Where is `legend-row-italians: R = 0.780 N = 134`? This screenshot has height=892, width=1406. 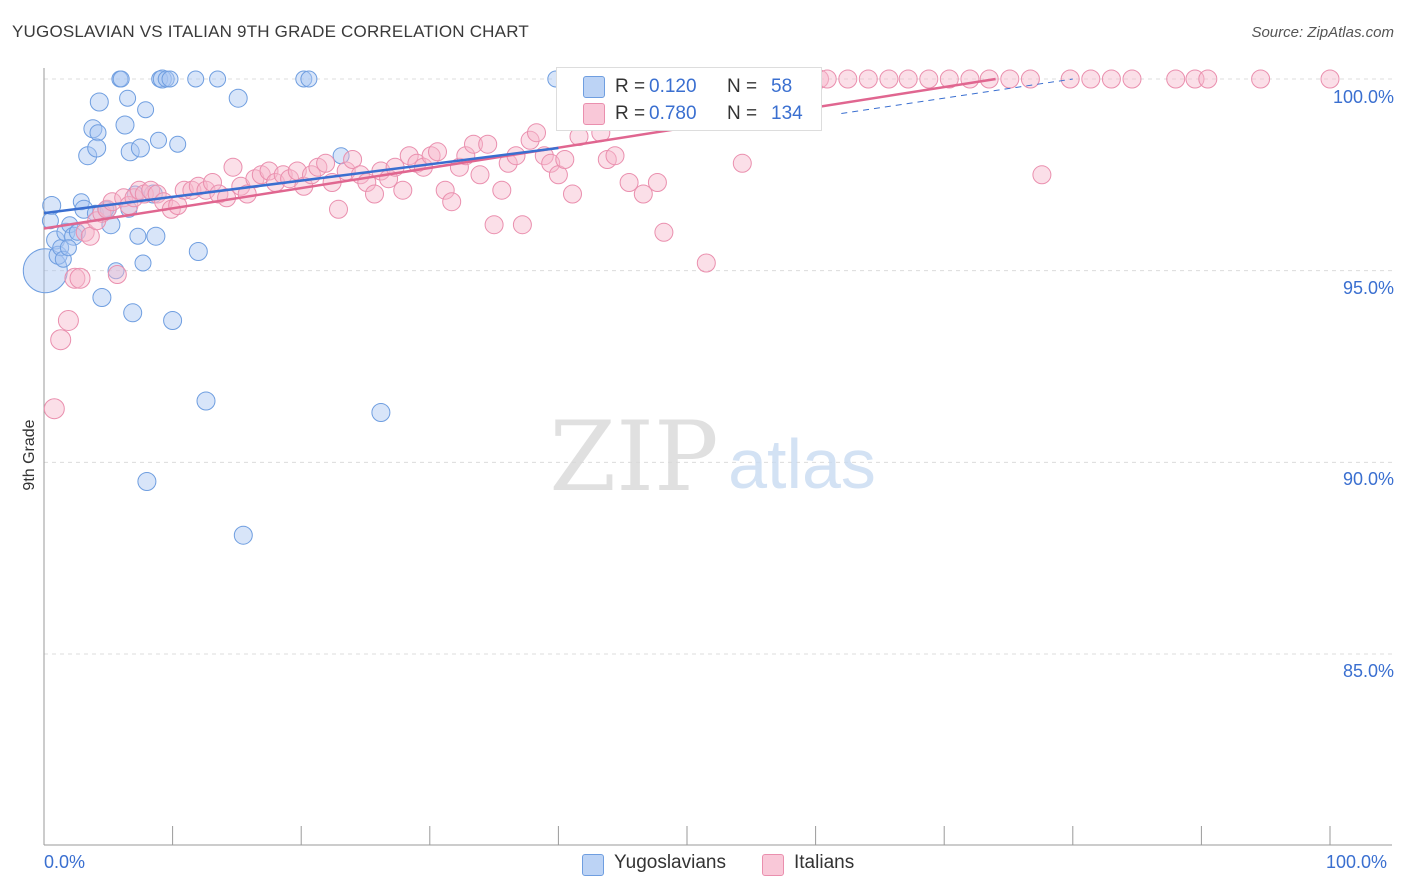
legend-row-italians: R = 0.780 N = 134 is located at coordinates (689, 114).